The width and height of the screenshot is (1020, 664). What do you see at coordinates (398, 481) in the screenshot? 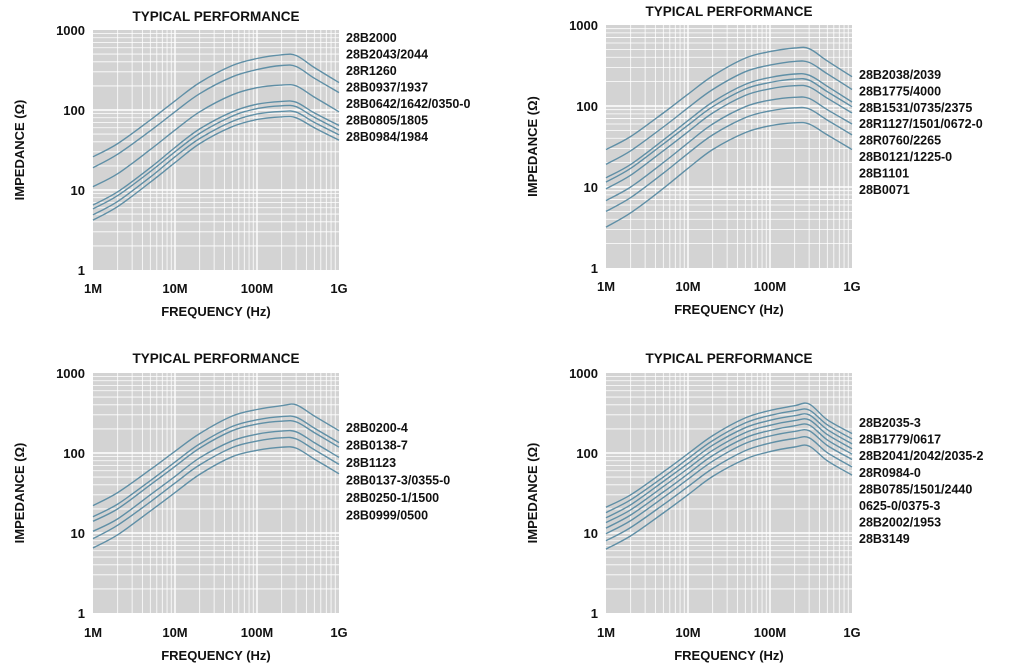
I see `series-label: 28B0137-3/0355-0` at bounding box center [398, 481].